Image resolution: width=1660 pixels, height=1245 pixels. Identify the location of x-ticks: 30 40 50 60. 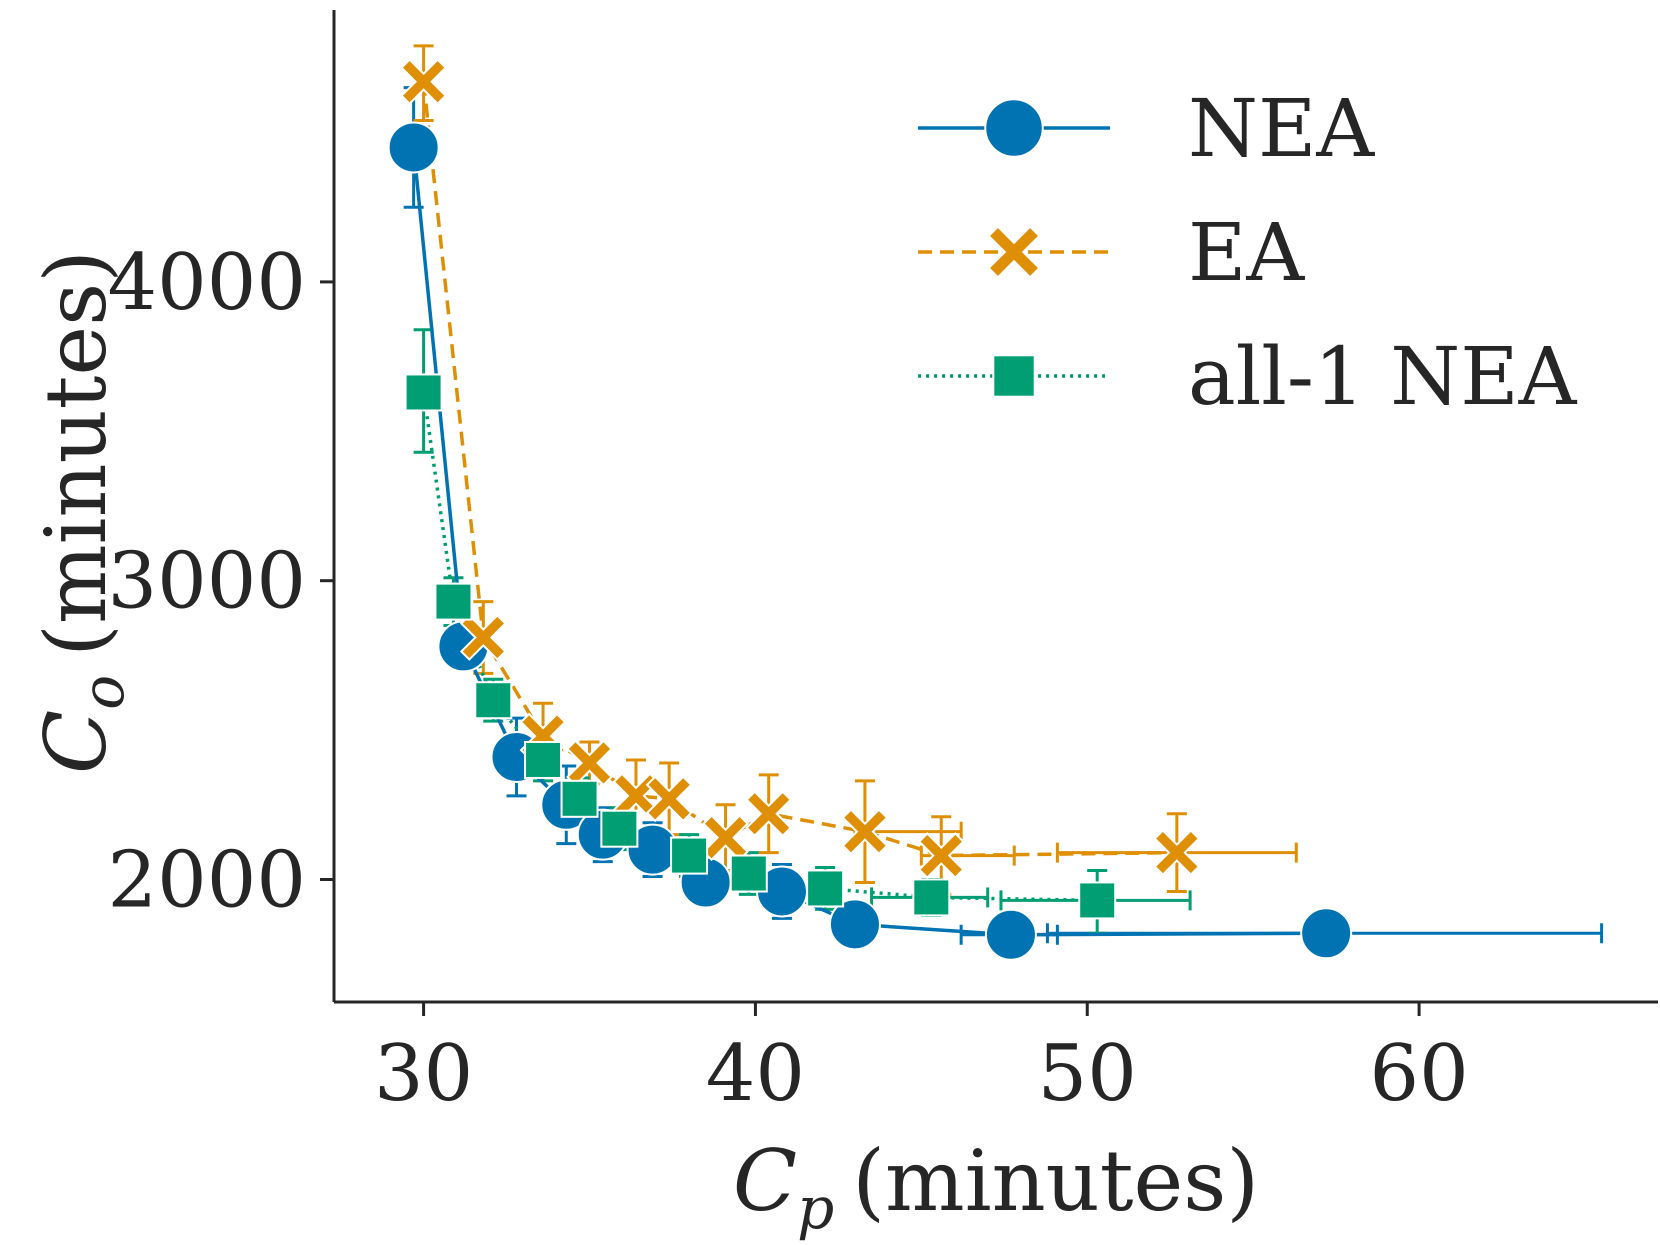
(921, 1060).